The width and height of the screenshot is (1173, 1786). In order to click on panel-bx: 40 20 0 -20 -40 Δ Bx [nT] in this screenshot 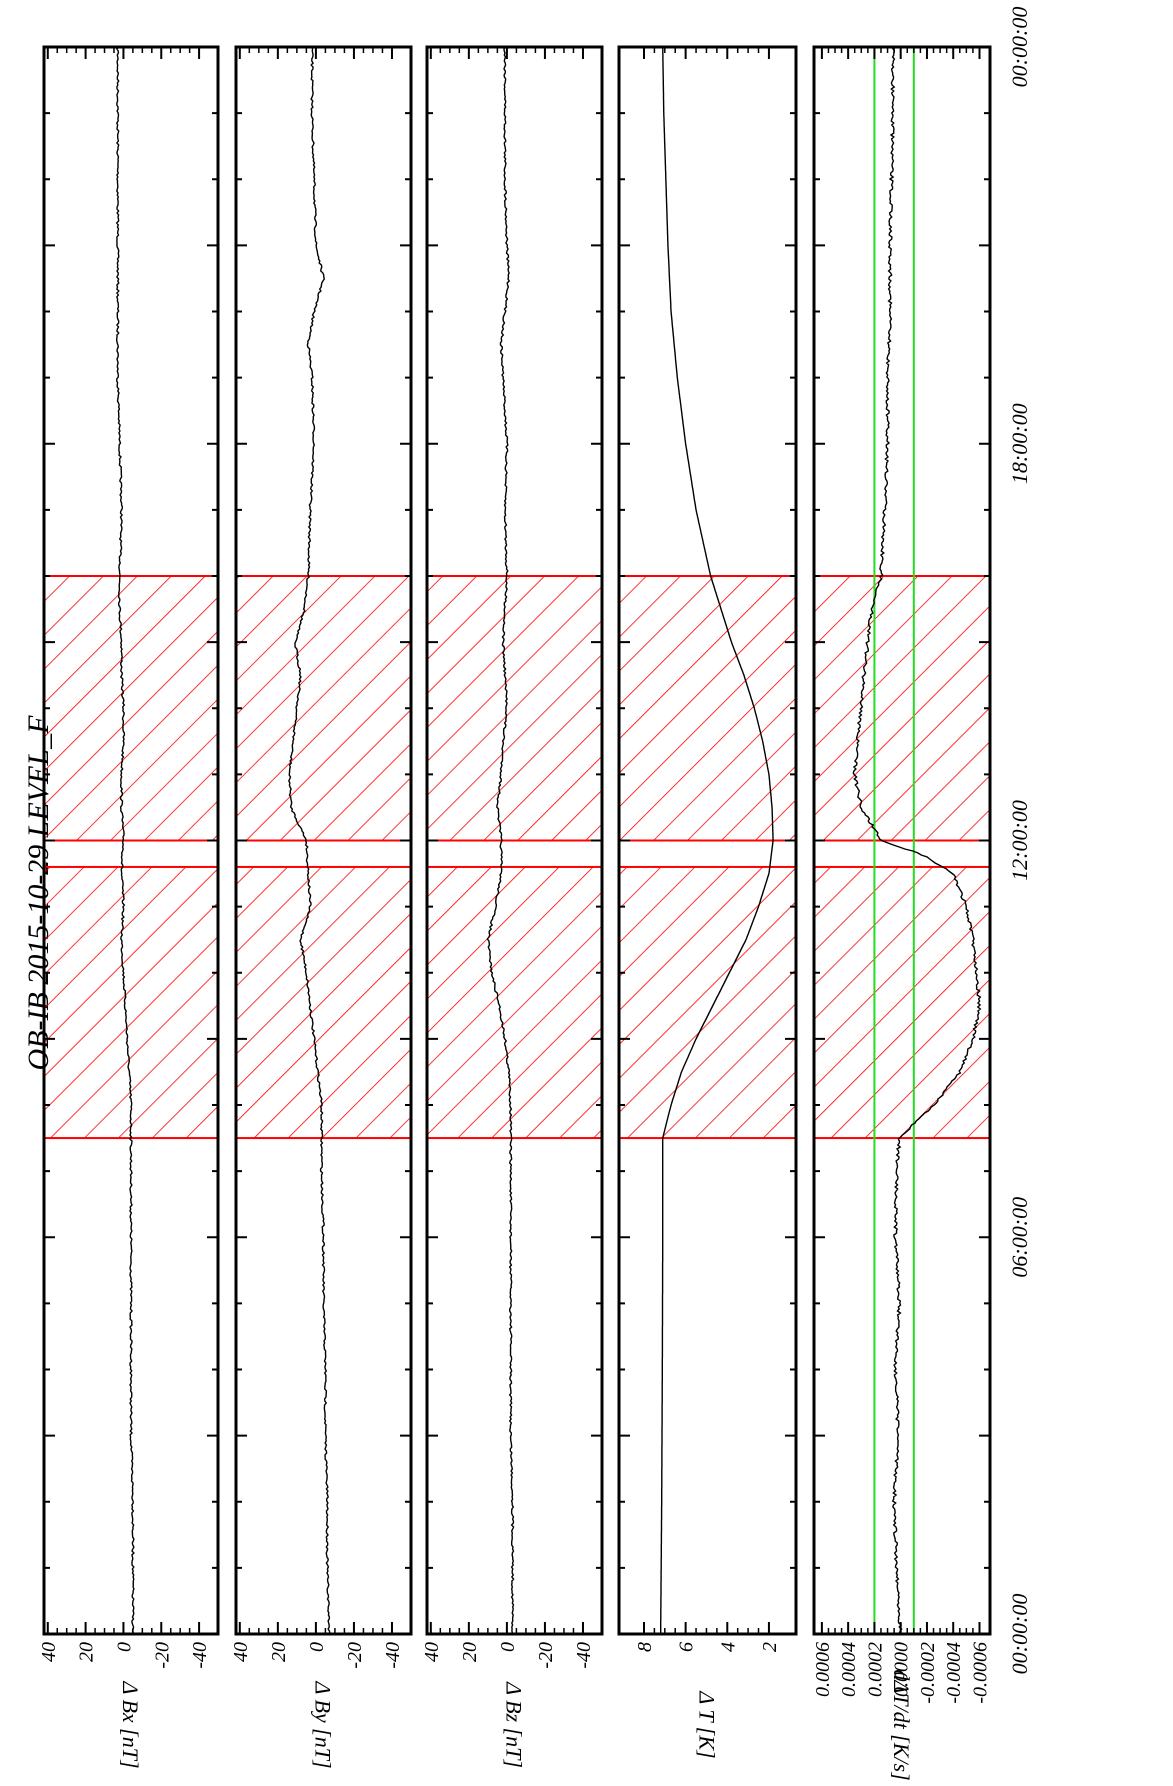, I will do `click(129, 907)`.